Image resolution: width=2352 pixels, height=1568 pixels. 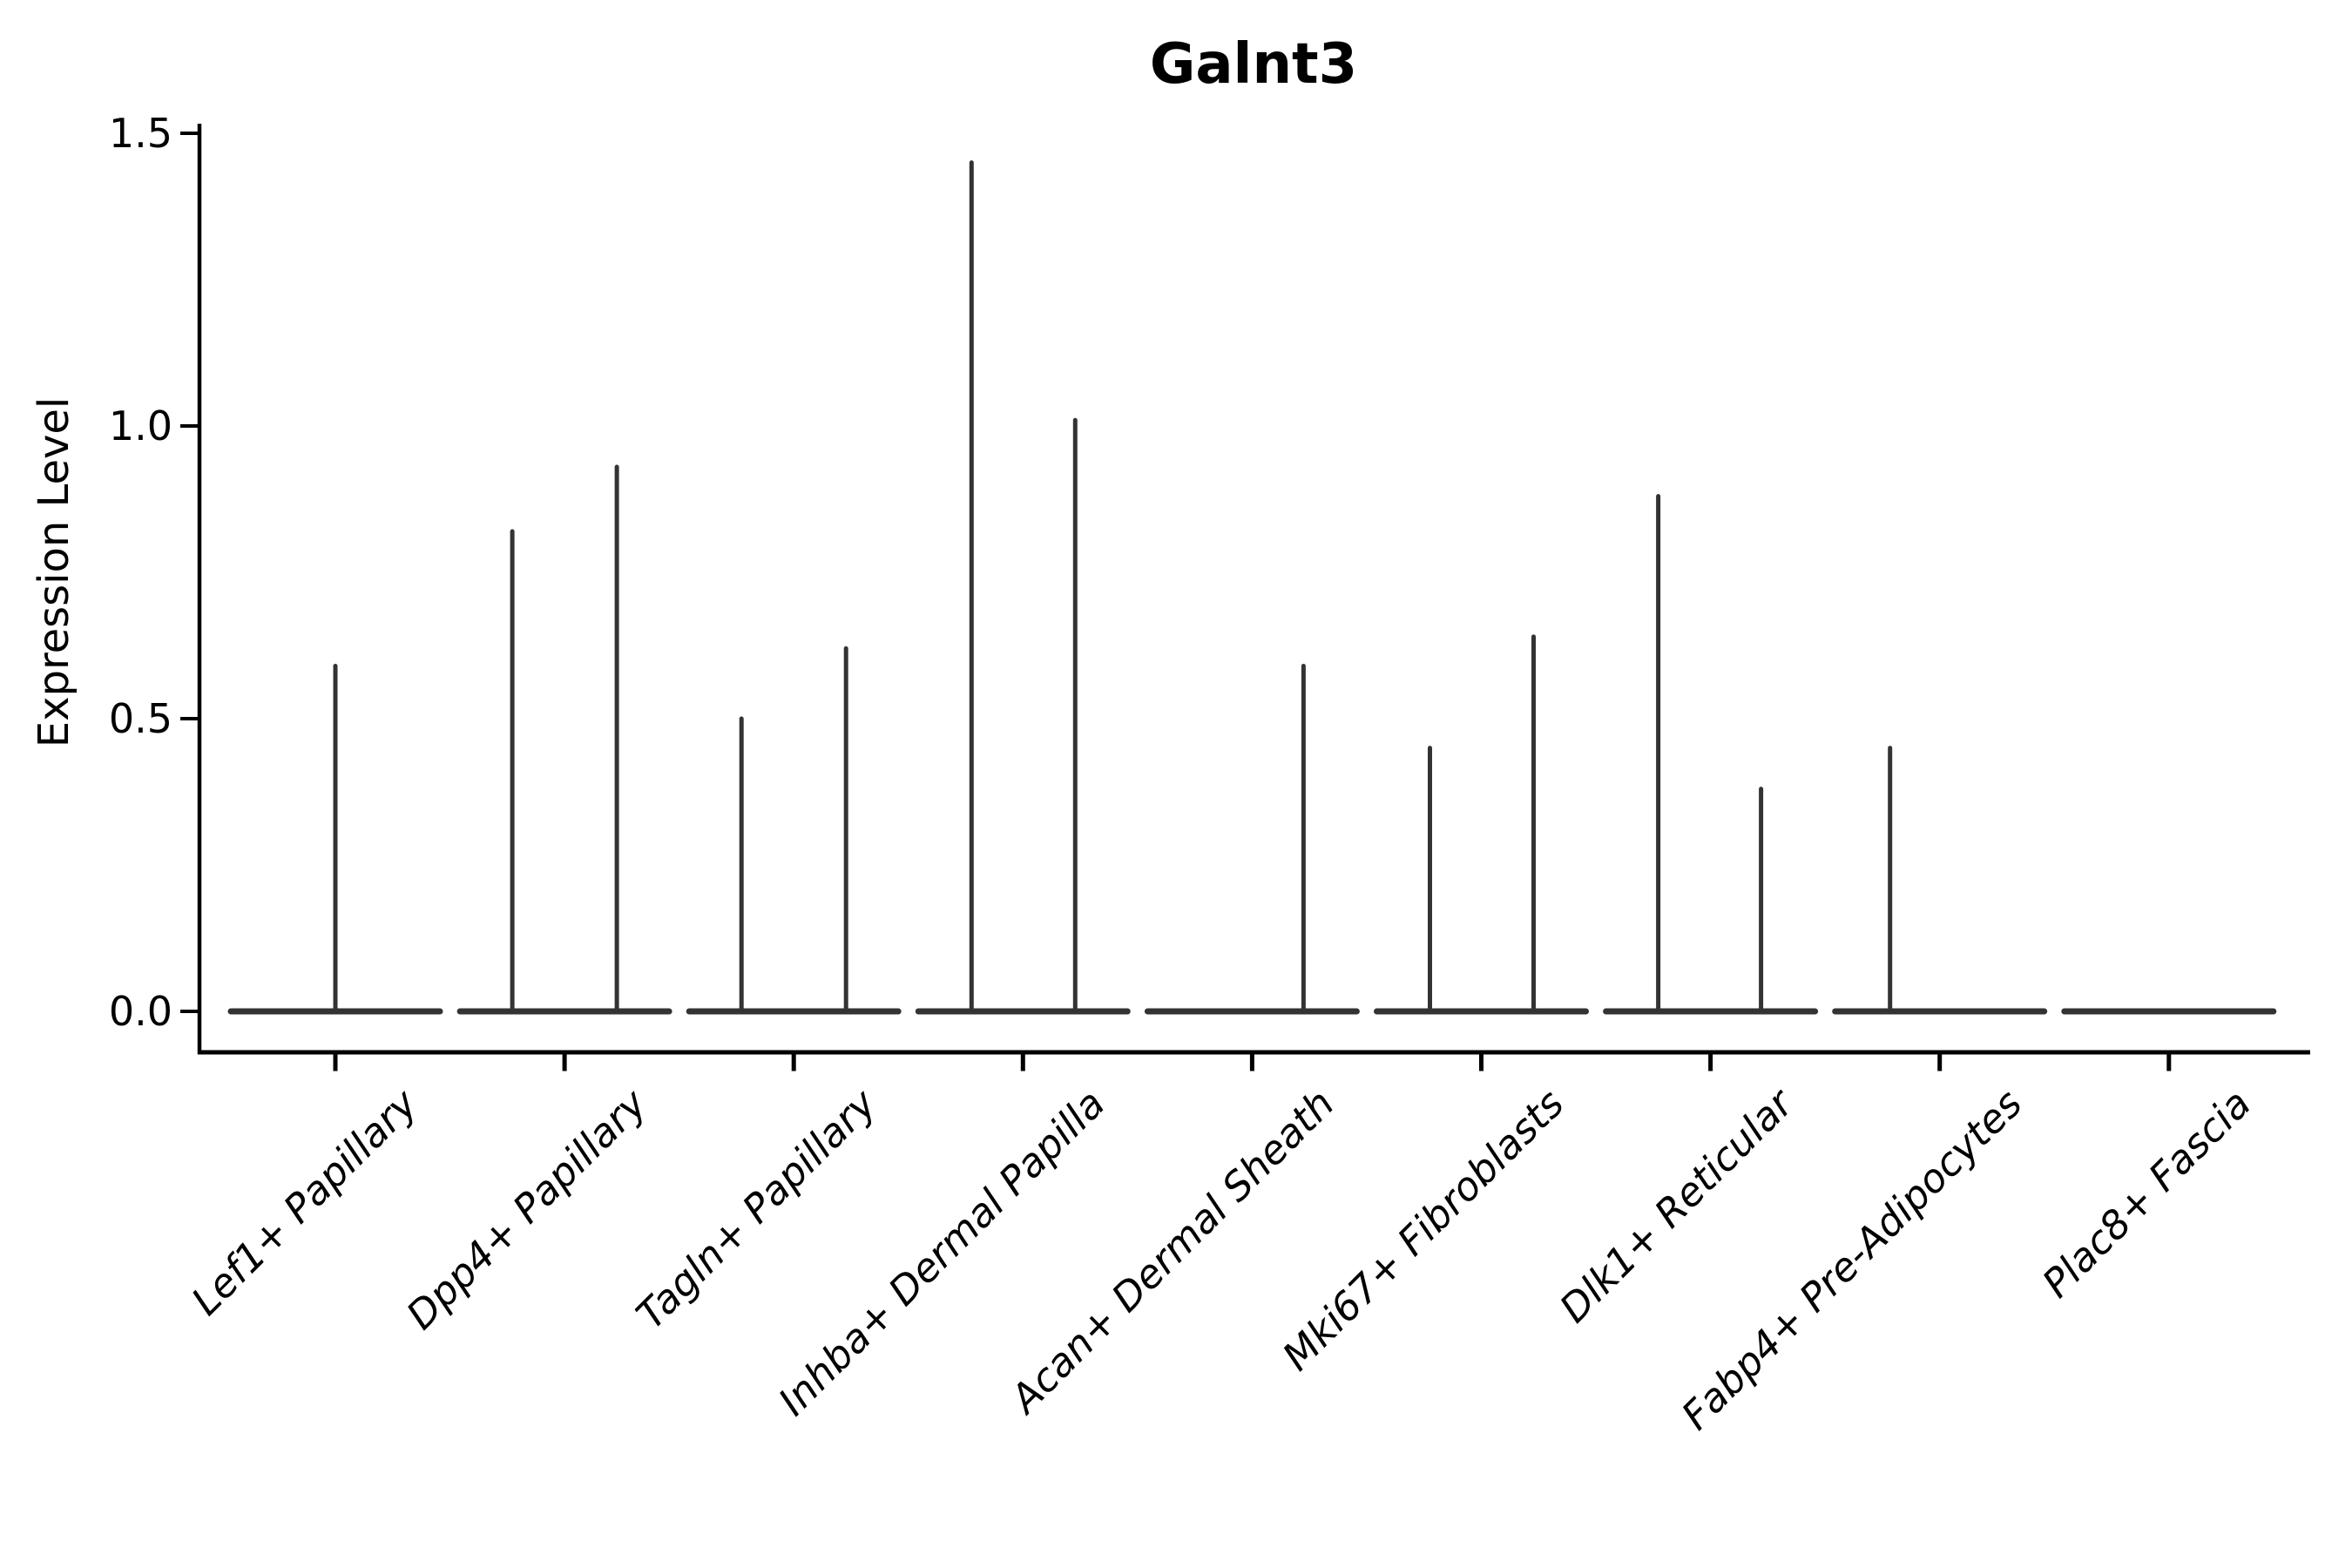 What do you see at coordinates (140, 425) in the screenshot?
I see `y-tick-label: 1.0` at bounding box center [140, 425].